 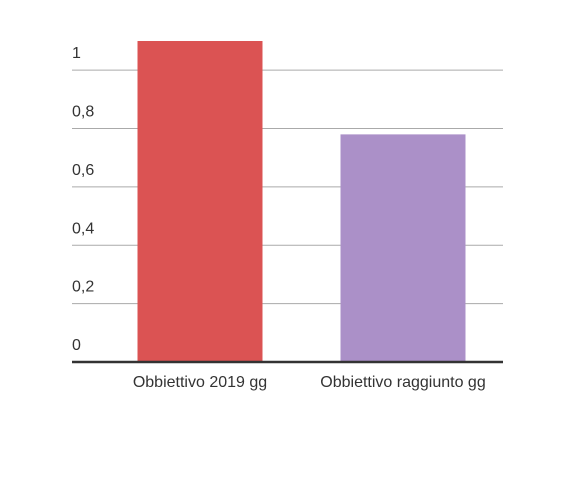 What do you see at coordinates (83, 170) in the screenshot?
I see `y-tick-label: 0,6` at bounding box center [83, 170].